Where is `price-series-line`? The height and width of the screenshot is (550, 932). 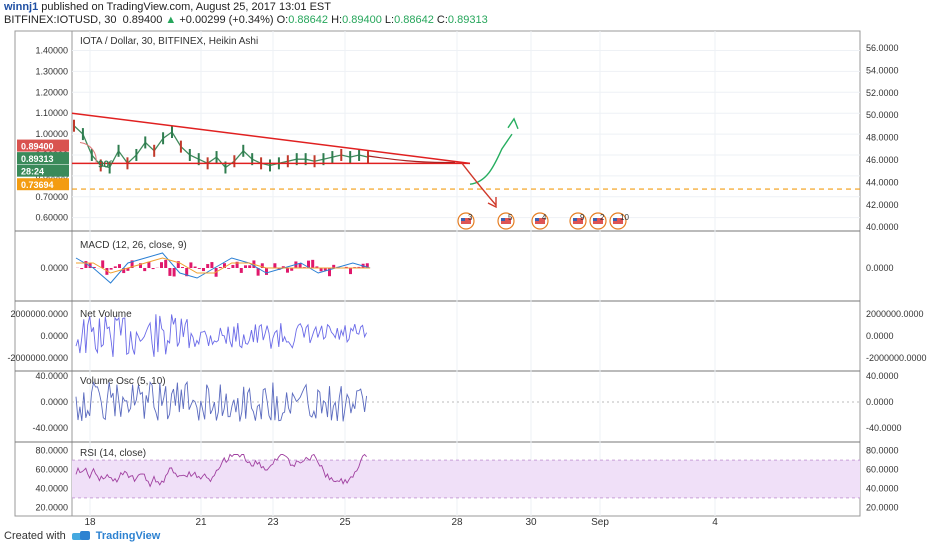
price-series-line is located at coordinates (221, 147).